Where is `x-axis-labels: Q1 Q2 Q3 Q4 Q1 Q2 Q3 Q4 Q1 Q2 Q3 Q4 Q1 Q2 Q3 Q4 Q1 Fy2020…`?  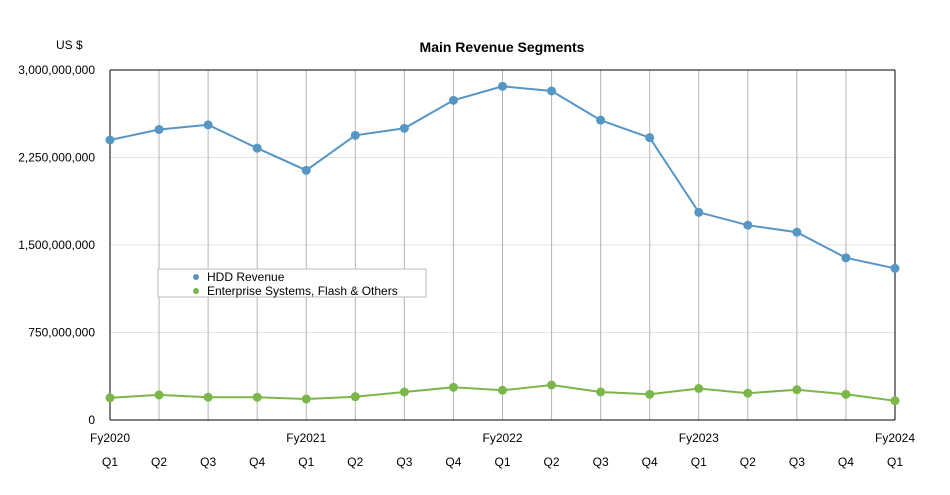
x-axis-labels: Q1 Q2 Q3 Q4 Q1 Q2 Q3 Q4 Q1 Q2 Q3 Q4 Q1 Q2 Q3 Q4 Q1 Fy2020… is located at coordinates (502, 450).